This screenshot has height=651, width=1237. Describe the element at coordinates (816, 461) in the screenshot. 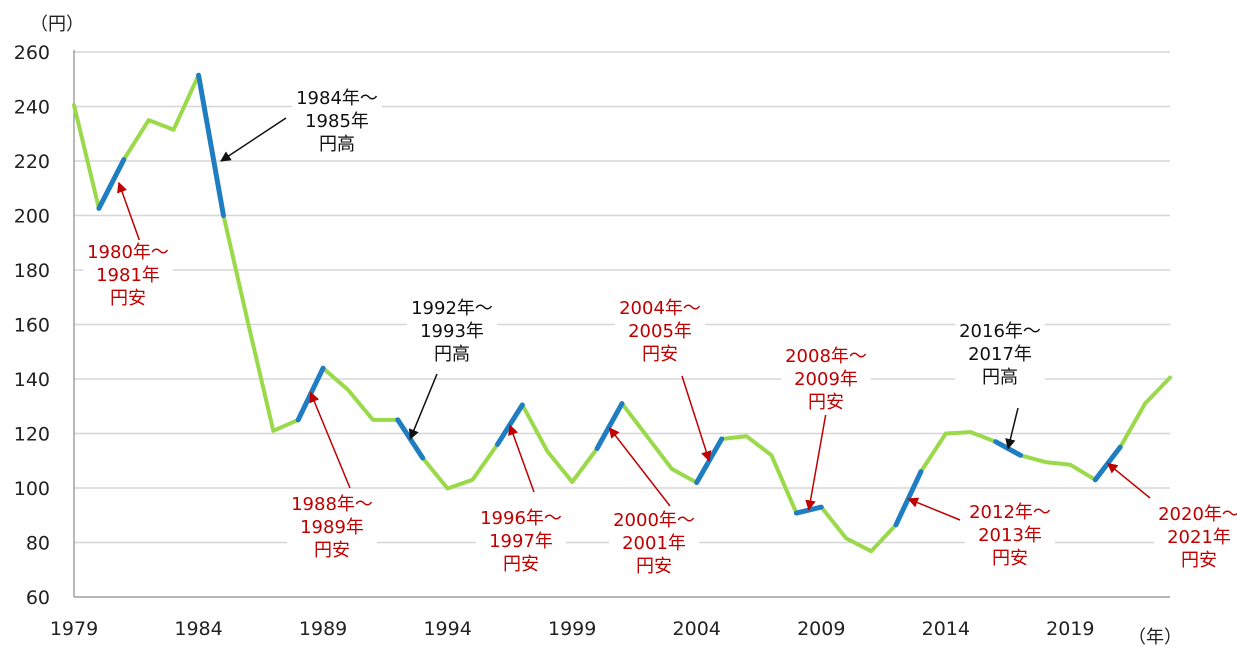

I see `annotation-arrow-2008` at that location.